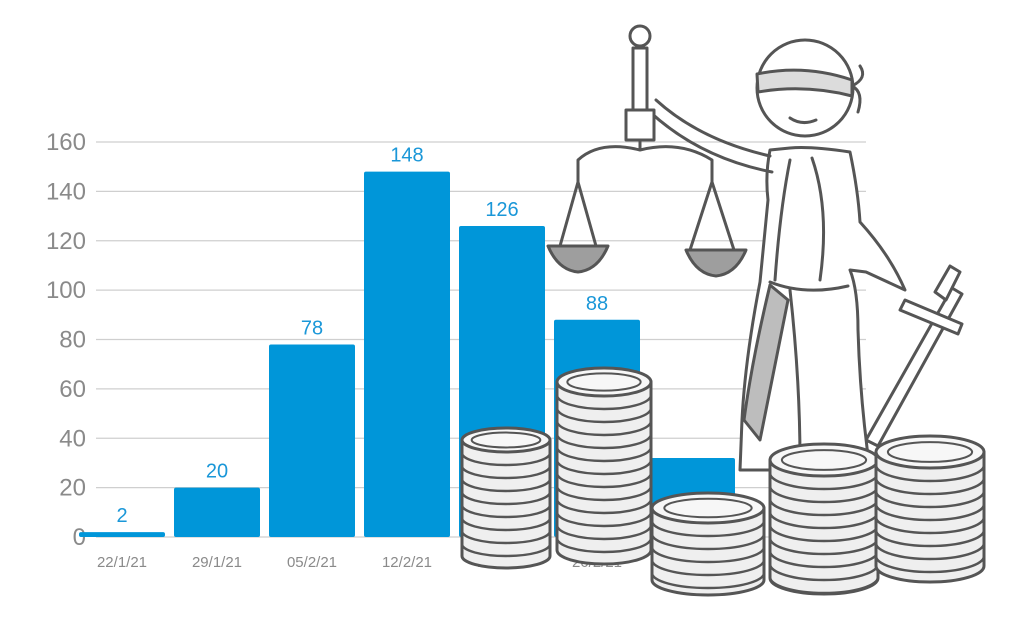 Image resolution: width=1024 pixels, height=625 pixels. What do you see at coordinates (647, 151) in the screenshot?
I see `scales-icon` at bounding box center [647, 151].